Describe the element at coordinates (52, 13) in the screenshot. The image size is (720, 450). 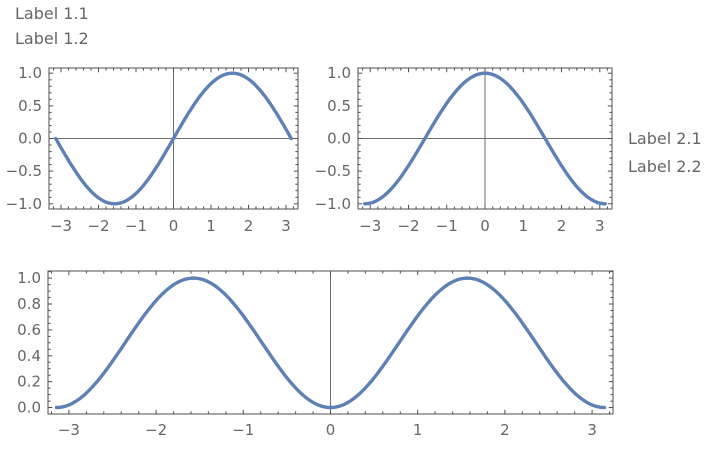
I see `grid-label-1-1: Label 1.1` at that location.